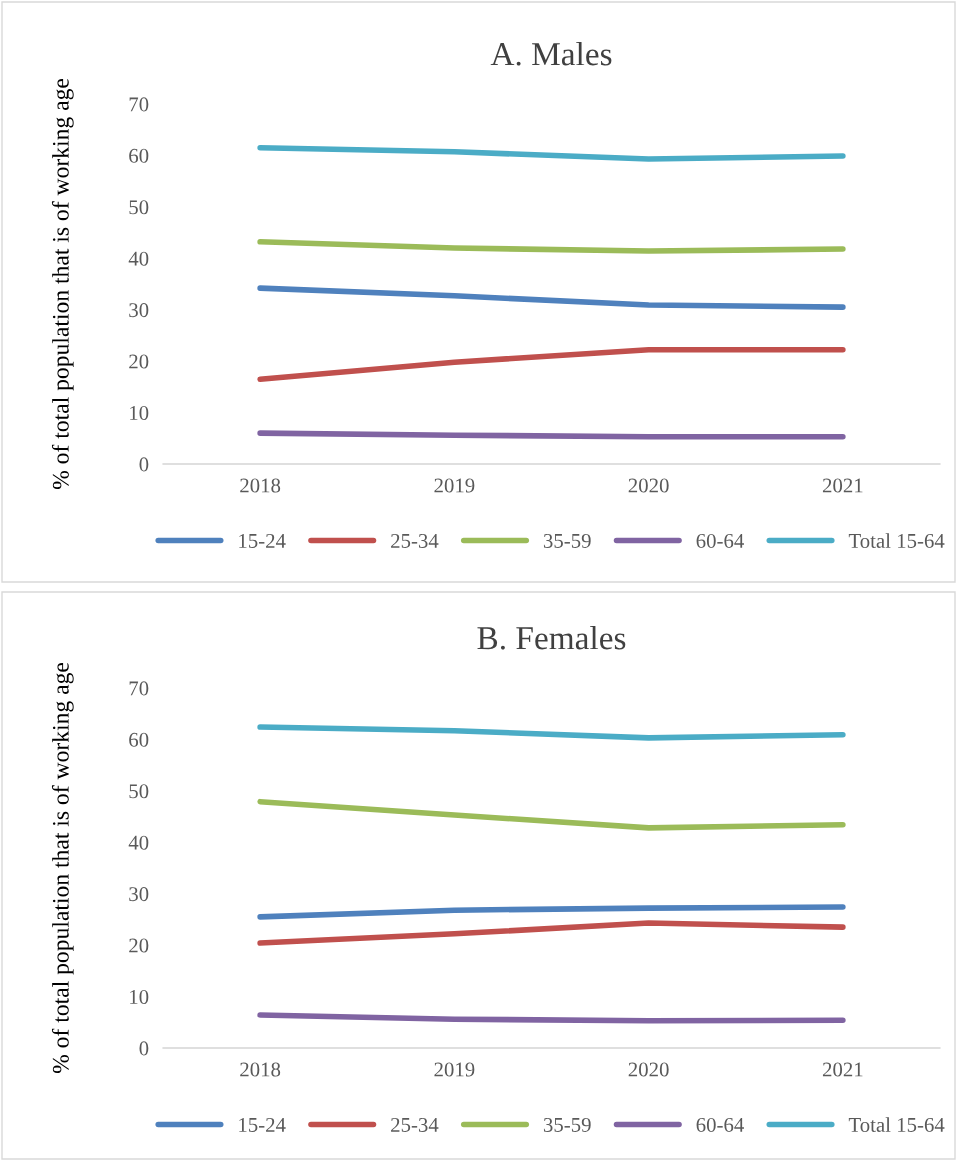 The image size is (957, 1161). Describe the element at coordinates (551, 637) in the screenshot. I see `chart-title: B. Females` at that location.